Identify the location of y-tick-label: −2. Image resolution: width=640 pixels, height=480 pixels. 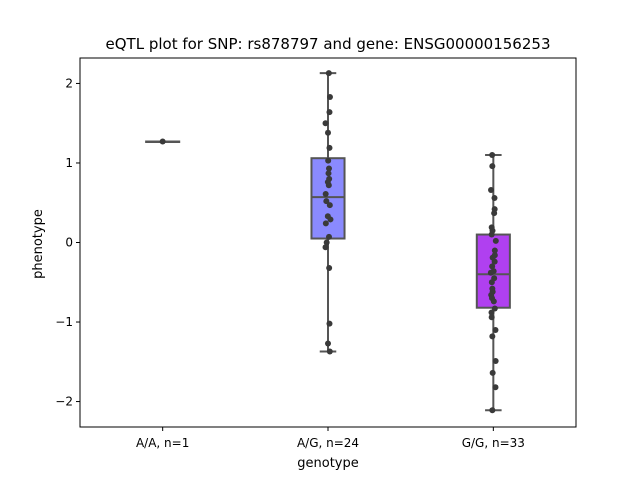
(64, 402).